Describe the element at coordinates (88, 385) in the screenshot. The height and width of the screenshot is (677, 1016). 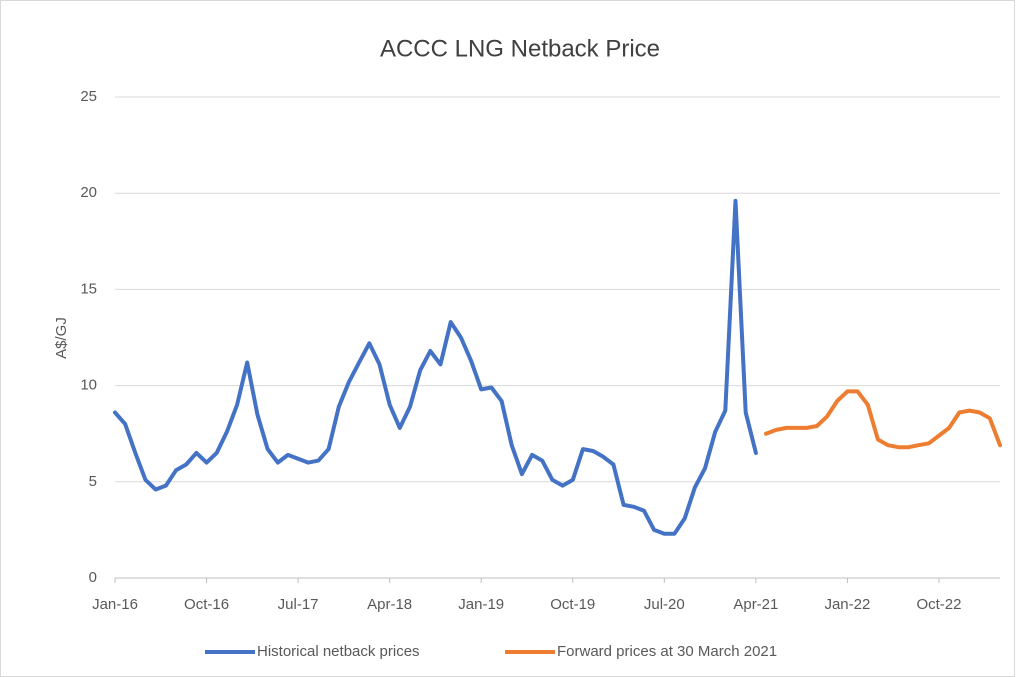
I see `y-tick-label: 10` at that location.